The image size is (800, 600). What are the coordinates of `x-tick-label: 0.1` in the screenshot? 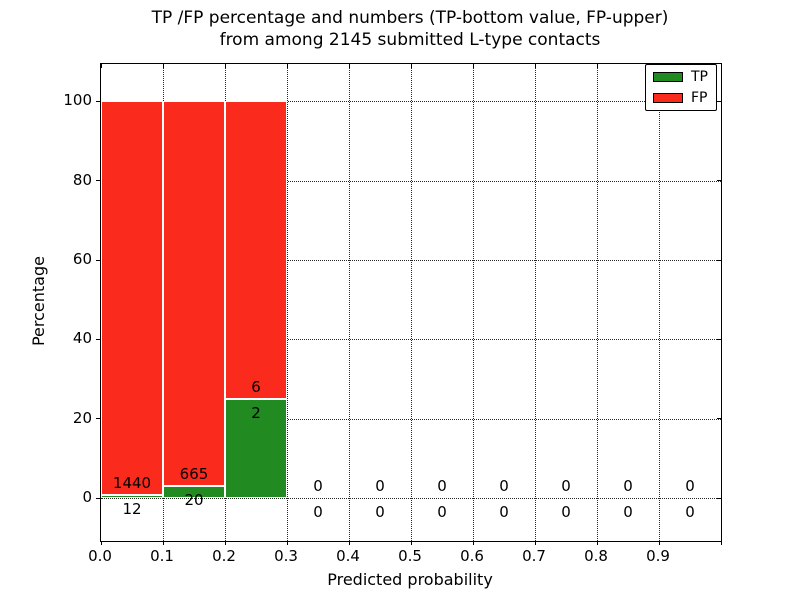 It's located at (162, 556).